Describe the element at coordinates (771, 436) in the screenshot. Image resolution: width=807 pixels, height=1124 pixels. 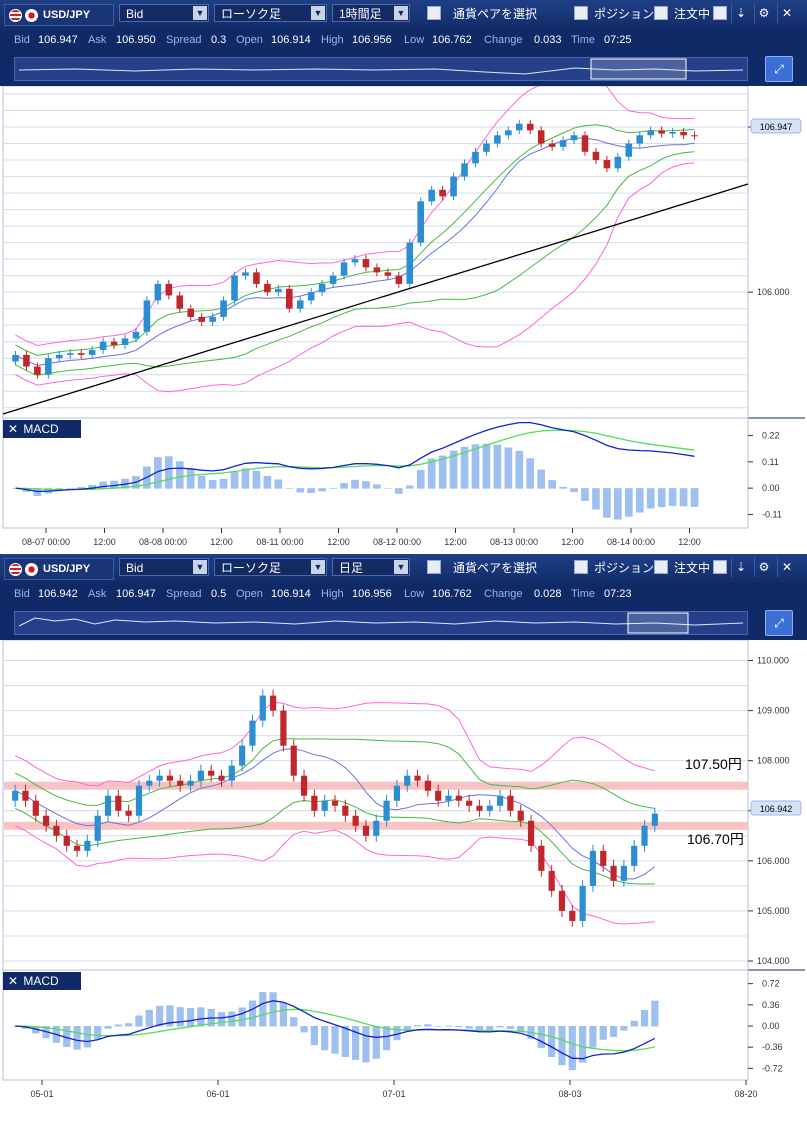
I see `macd-tick-label: 0.22` at that location.